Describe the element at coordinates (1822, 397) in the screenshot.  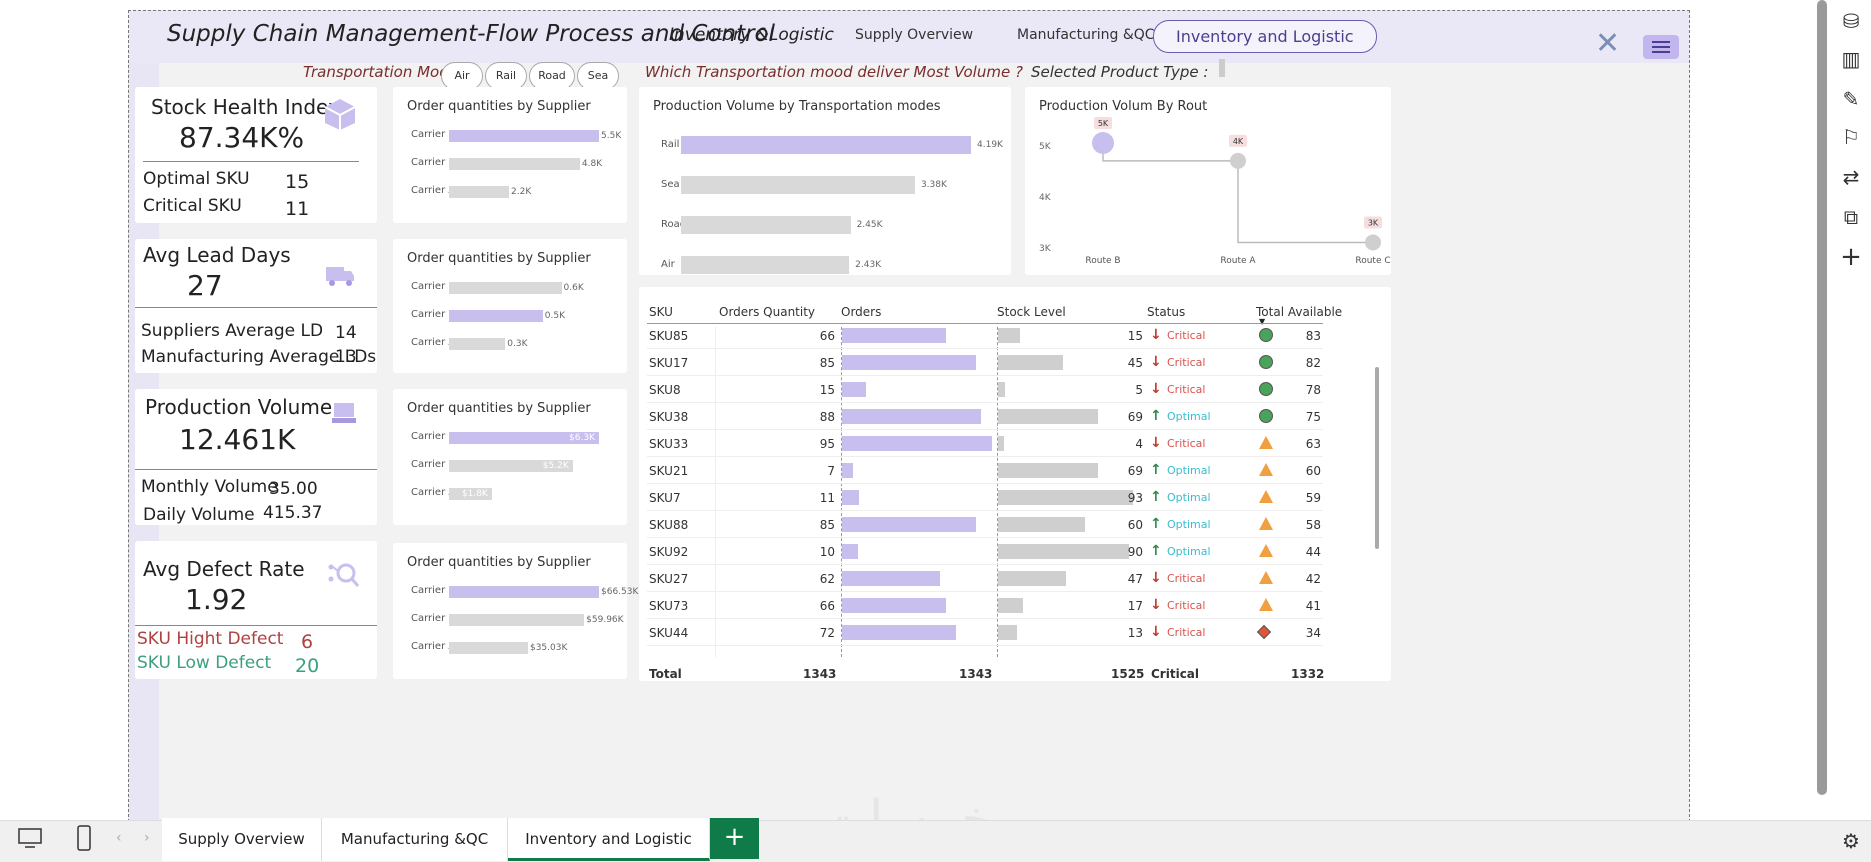
I see `vertical-scrollbar` at that location.